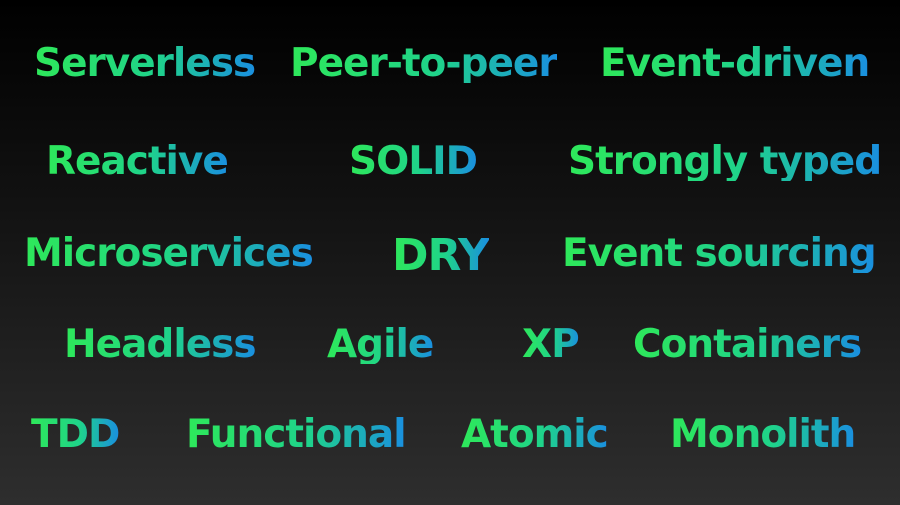  I want to click on term-xp: XP, so click(551, 344).